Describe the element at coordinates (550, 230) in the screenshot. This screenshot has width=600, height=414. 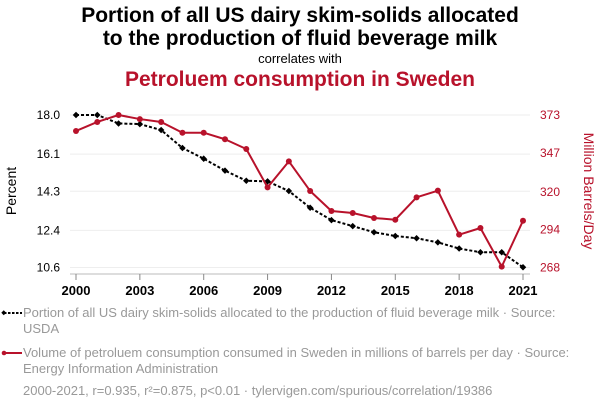
I see `y-right-tick-label: 294` at that location.